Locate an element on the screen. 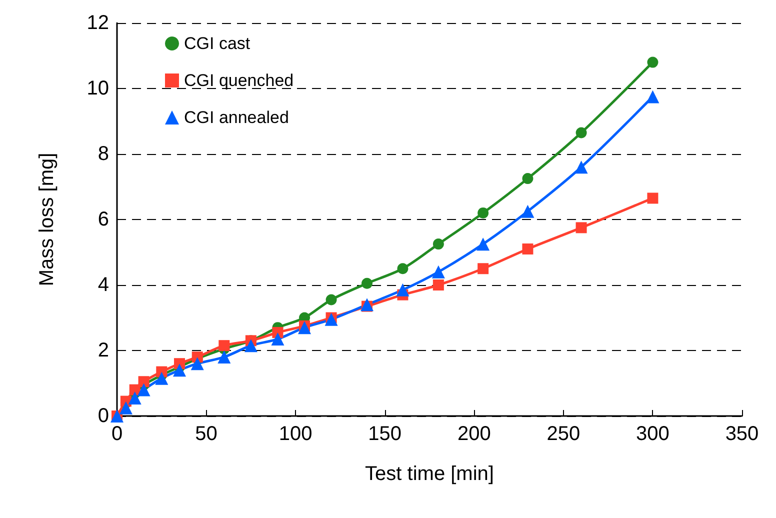 Image resolution: width=776 pixels, height=518 pixels. y-tick-label: 8 is located at coordinates (103, 154).